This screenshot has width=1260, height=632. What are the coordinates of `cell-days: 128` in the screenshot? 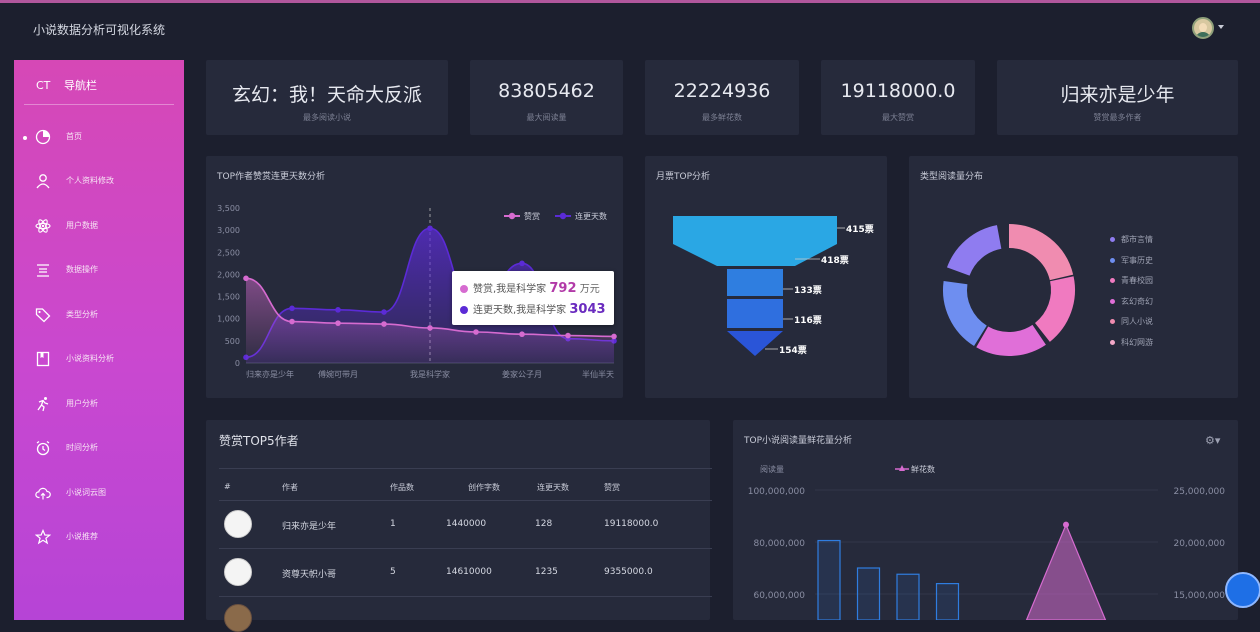 It's located at (544, 524).